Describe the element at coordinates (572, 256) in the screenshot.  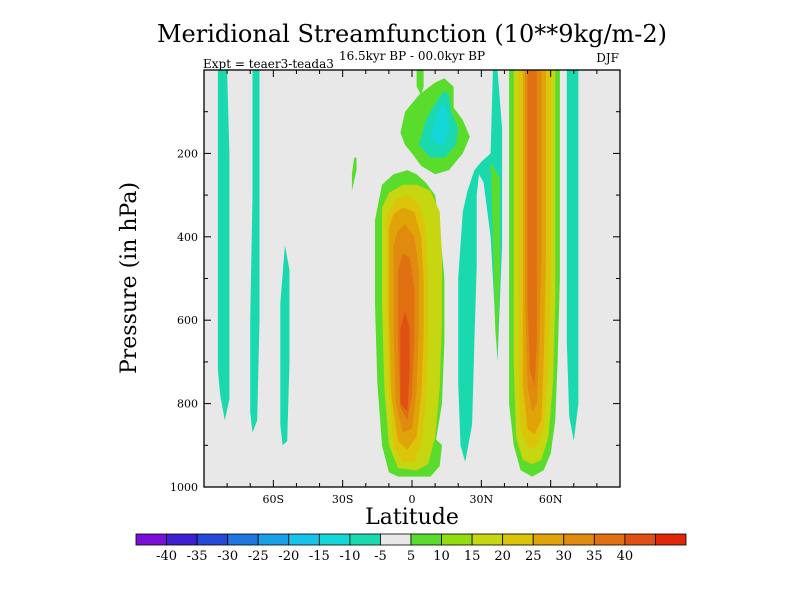
I see `field-nh-high-latitude-streak` at that location.